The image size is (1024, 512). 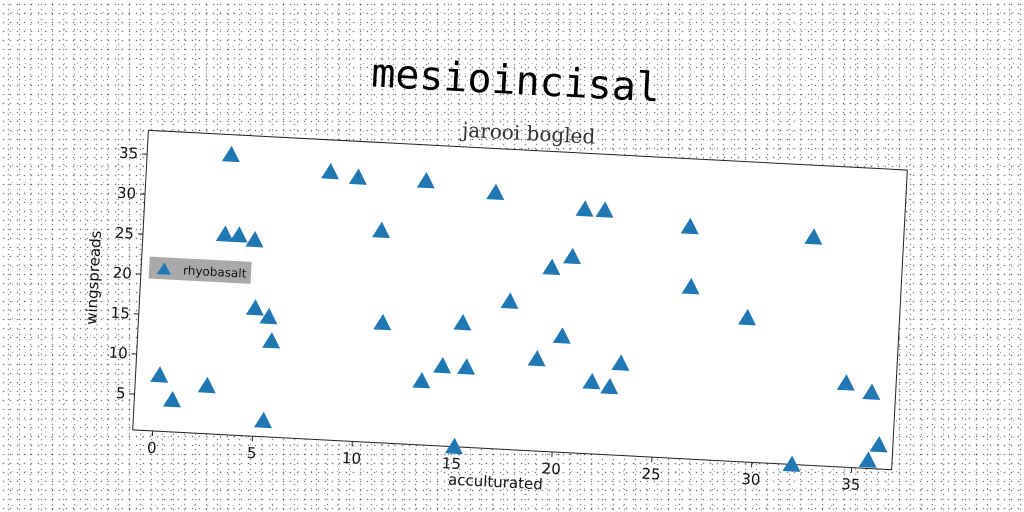 I want to click on y-tick-label: 35, so click(x=129, y=153).